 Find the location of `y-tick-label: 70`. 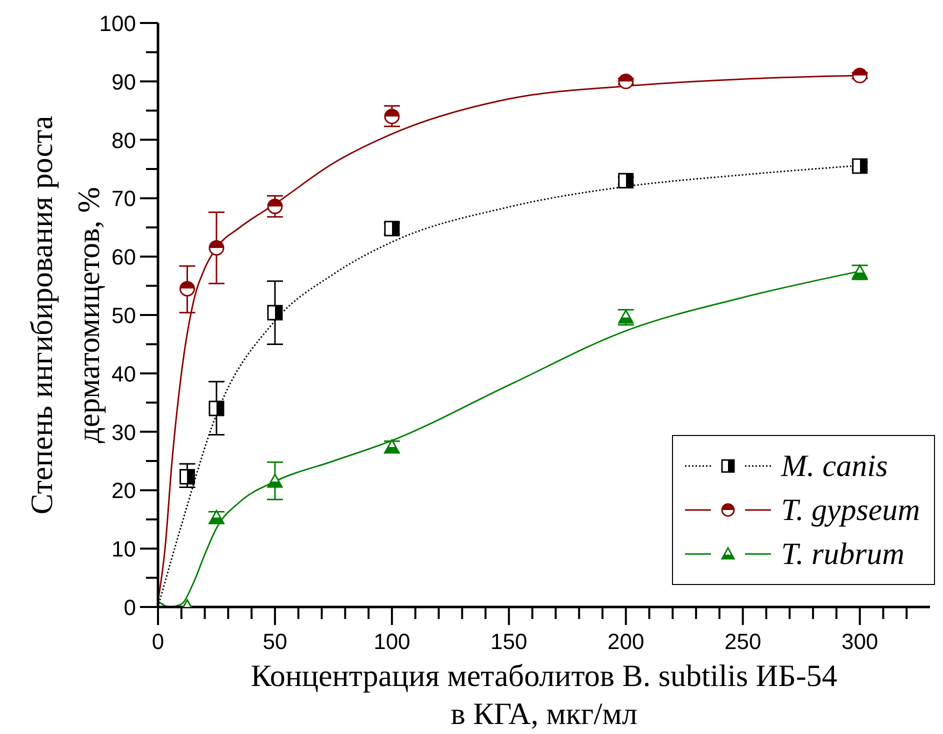

y-tick-label: 70 is located at coordinates (124, 199).